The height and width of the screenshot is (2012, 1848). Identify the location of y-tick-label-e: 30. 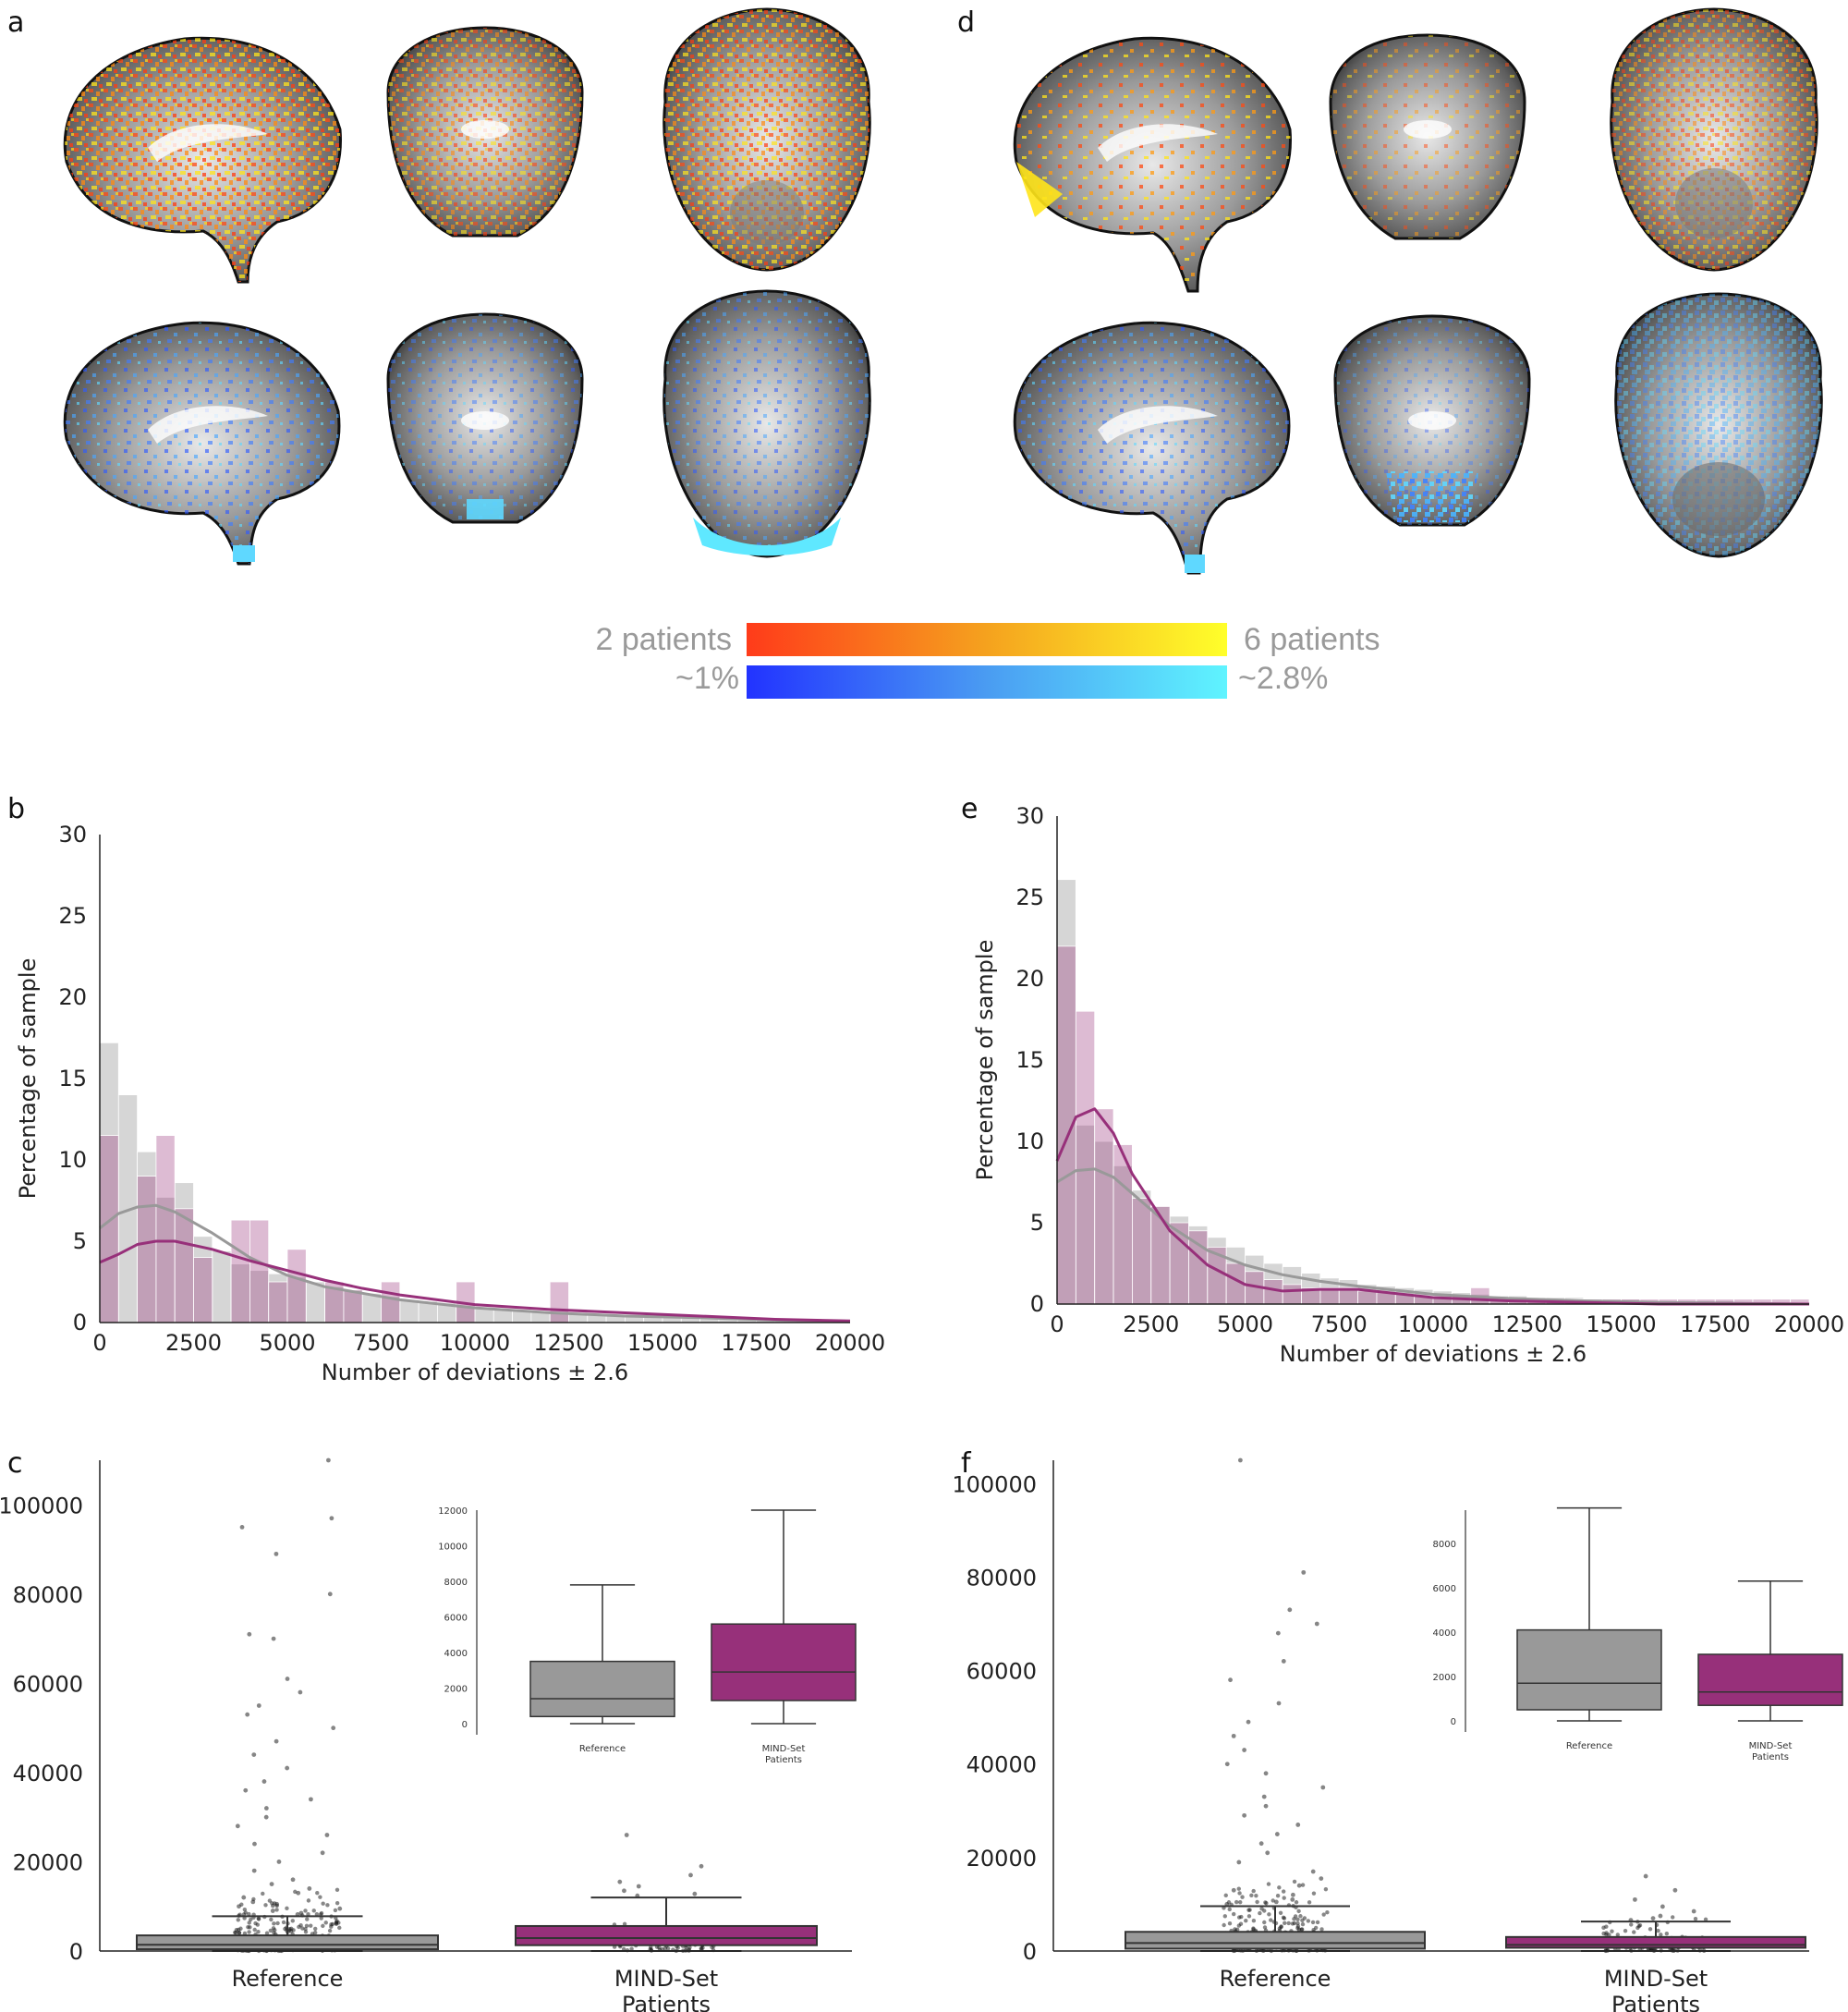
(1029, 816).